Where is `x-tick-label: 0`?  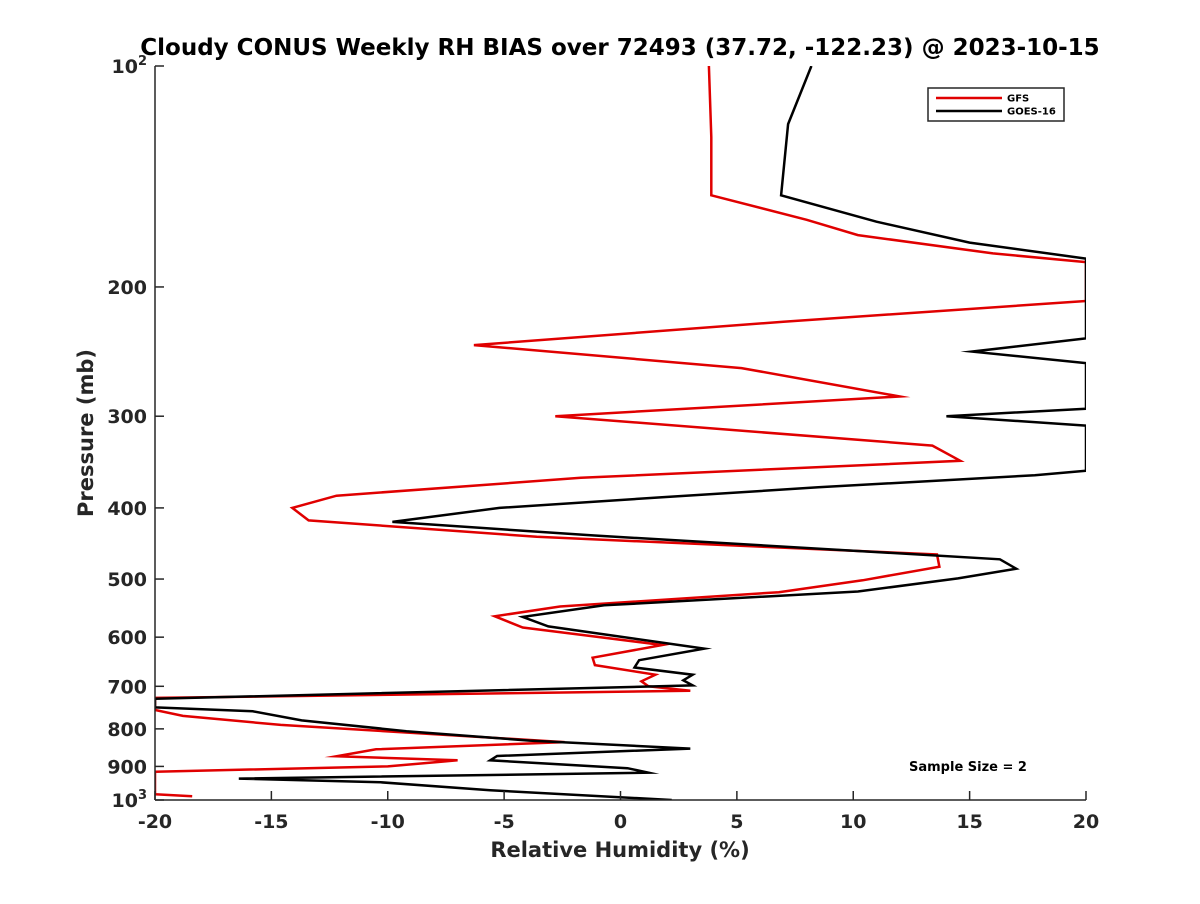 x-tick-label: 0 is located at coordinates (620, 822).